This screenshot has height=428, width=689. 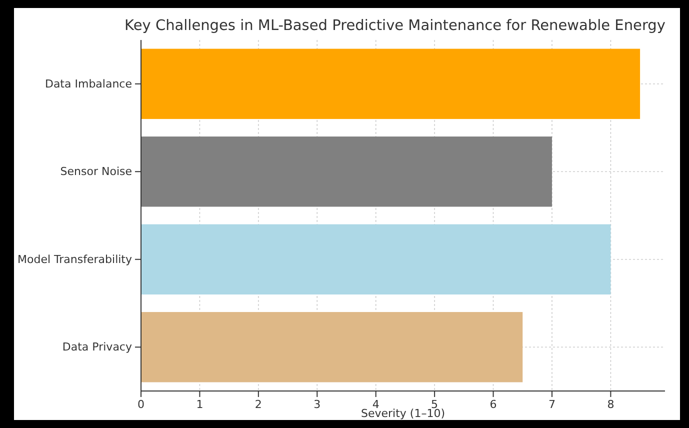 I want to click on x-tick-label: 2, so click(x=258, y=404).